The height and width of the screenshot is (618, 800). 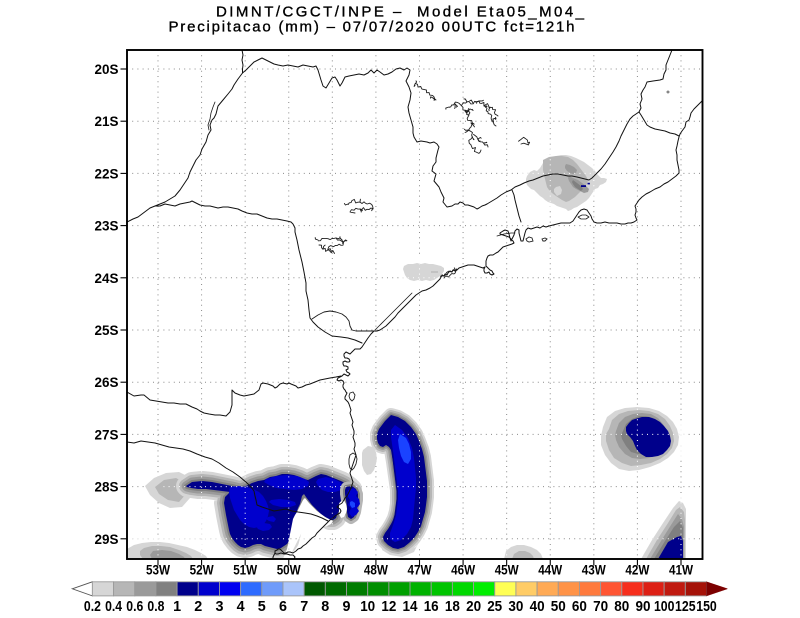 I want to click on svg-text: 18, so click(x=452, y=607).